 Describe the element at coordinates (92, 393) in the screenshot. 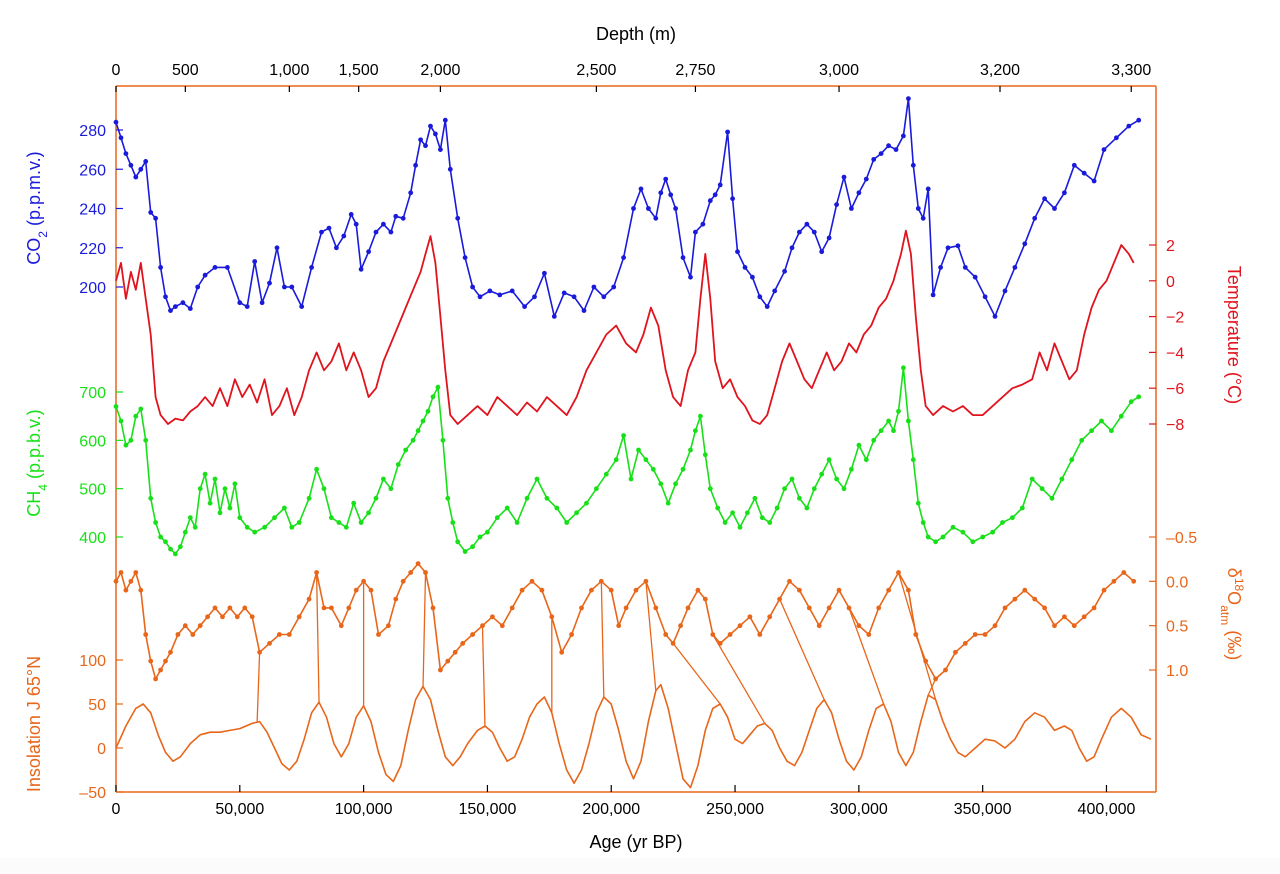

I see `ch4-tick-label: 700` at that location.